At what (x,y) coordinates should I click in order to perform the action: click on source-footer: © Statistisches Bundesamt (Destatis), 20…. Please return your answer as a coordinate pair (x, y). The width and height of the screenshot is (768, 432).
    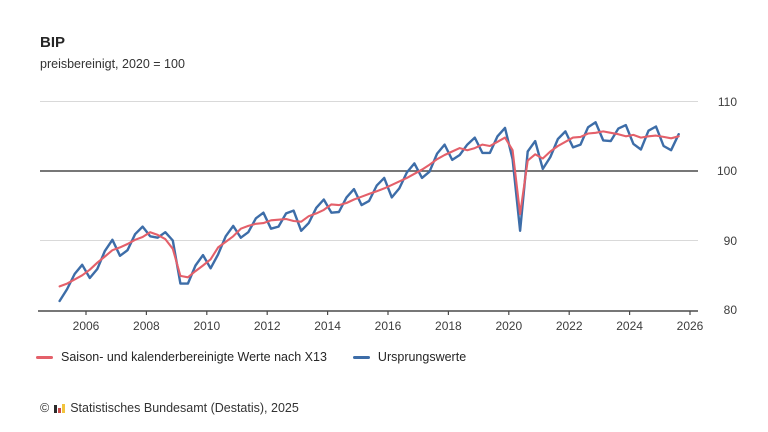
    Looking at the image, I should click on (169, 408).